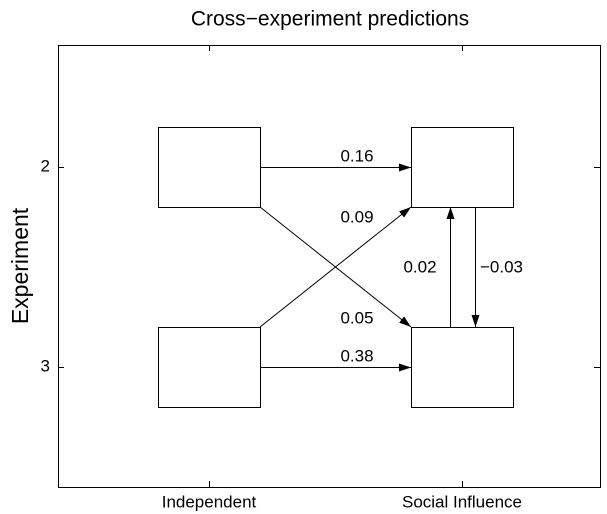 The image size is (607, 514). Describe the element at coordinates (462, 501) in the screenshot. I see `x-tick-label: Social Influence` at that location.